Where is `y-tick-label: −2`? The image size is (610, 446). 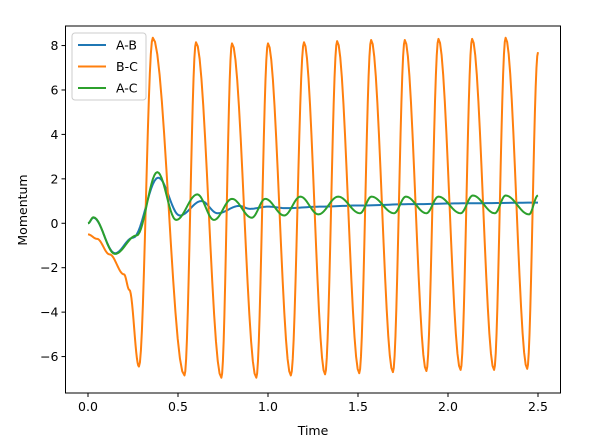
y-tick-label: −2 is located at coordinates (49, 267).